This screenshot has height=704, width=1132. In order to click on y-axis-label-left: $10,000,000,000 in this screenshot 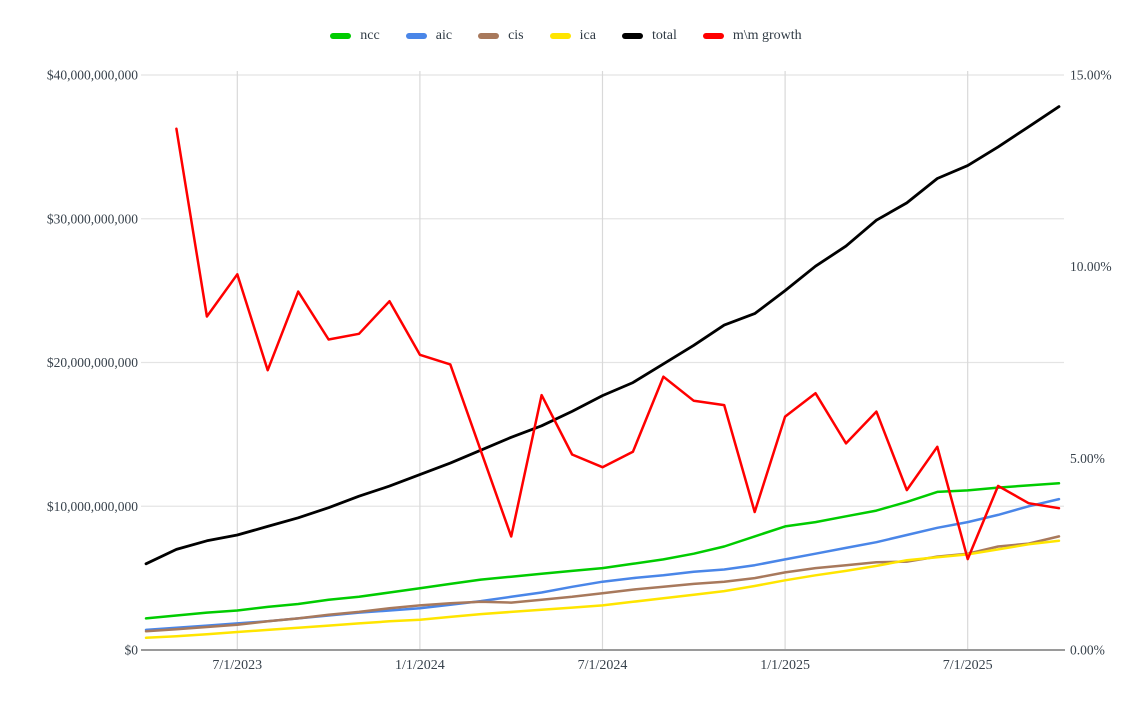, I will do `click(92, 506)`.